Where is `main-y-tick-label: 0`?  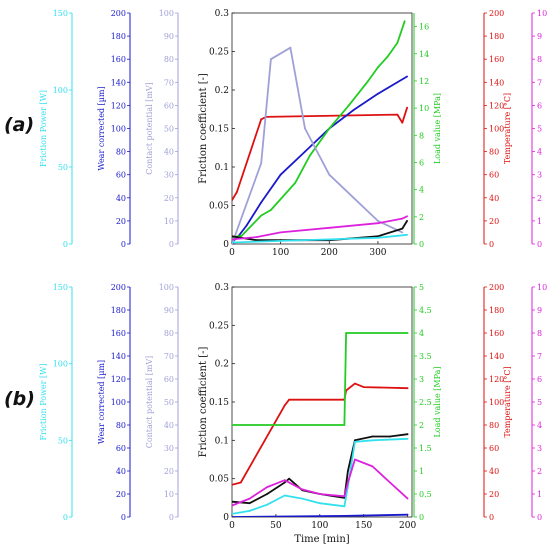
main-y-tick-label: 0 is located at coordinates (226, 518).